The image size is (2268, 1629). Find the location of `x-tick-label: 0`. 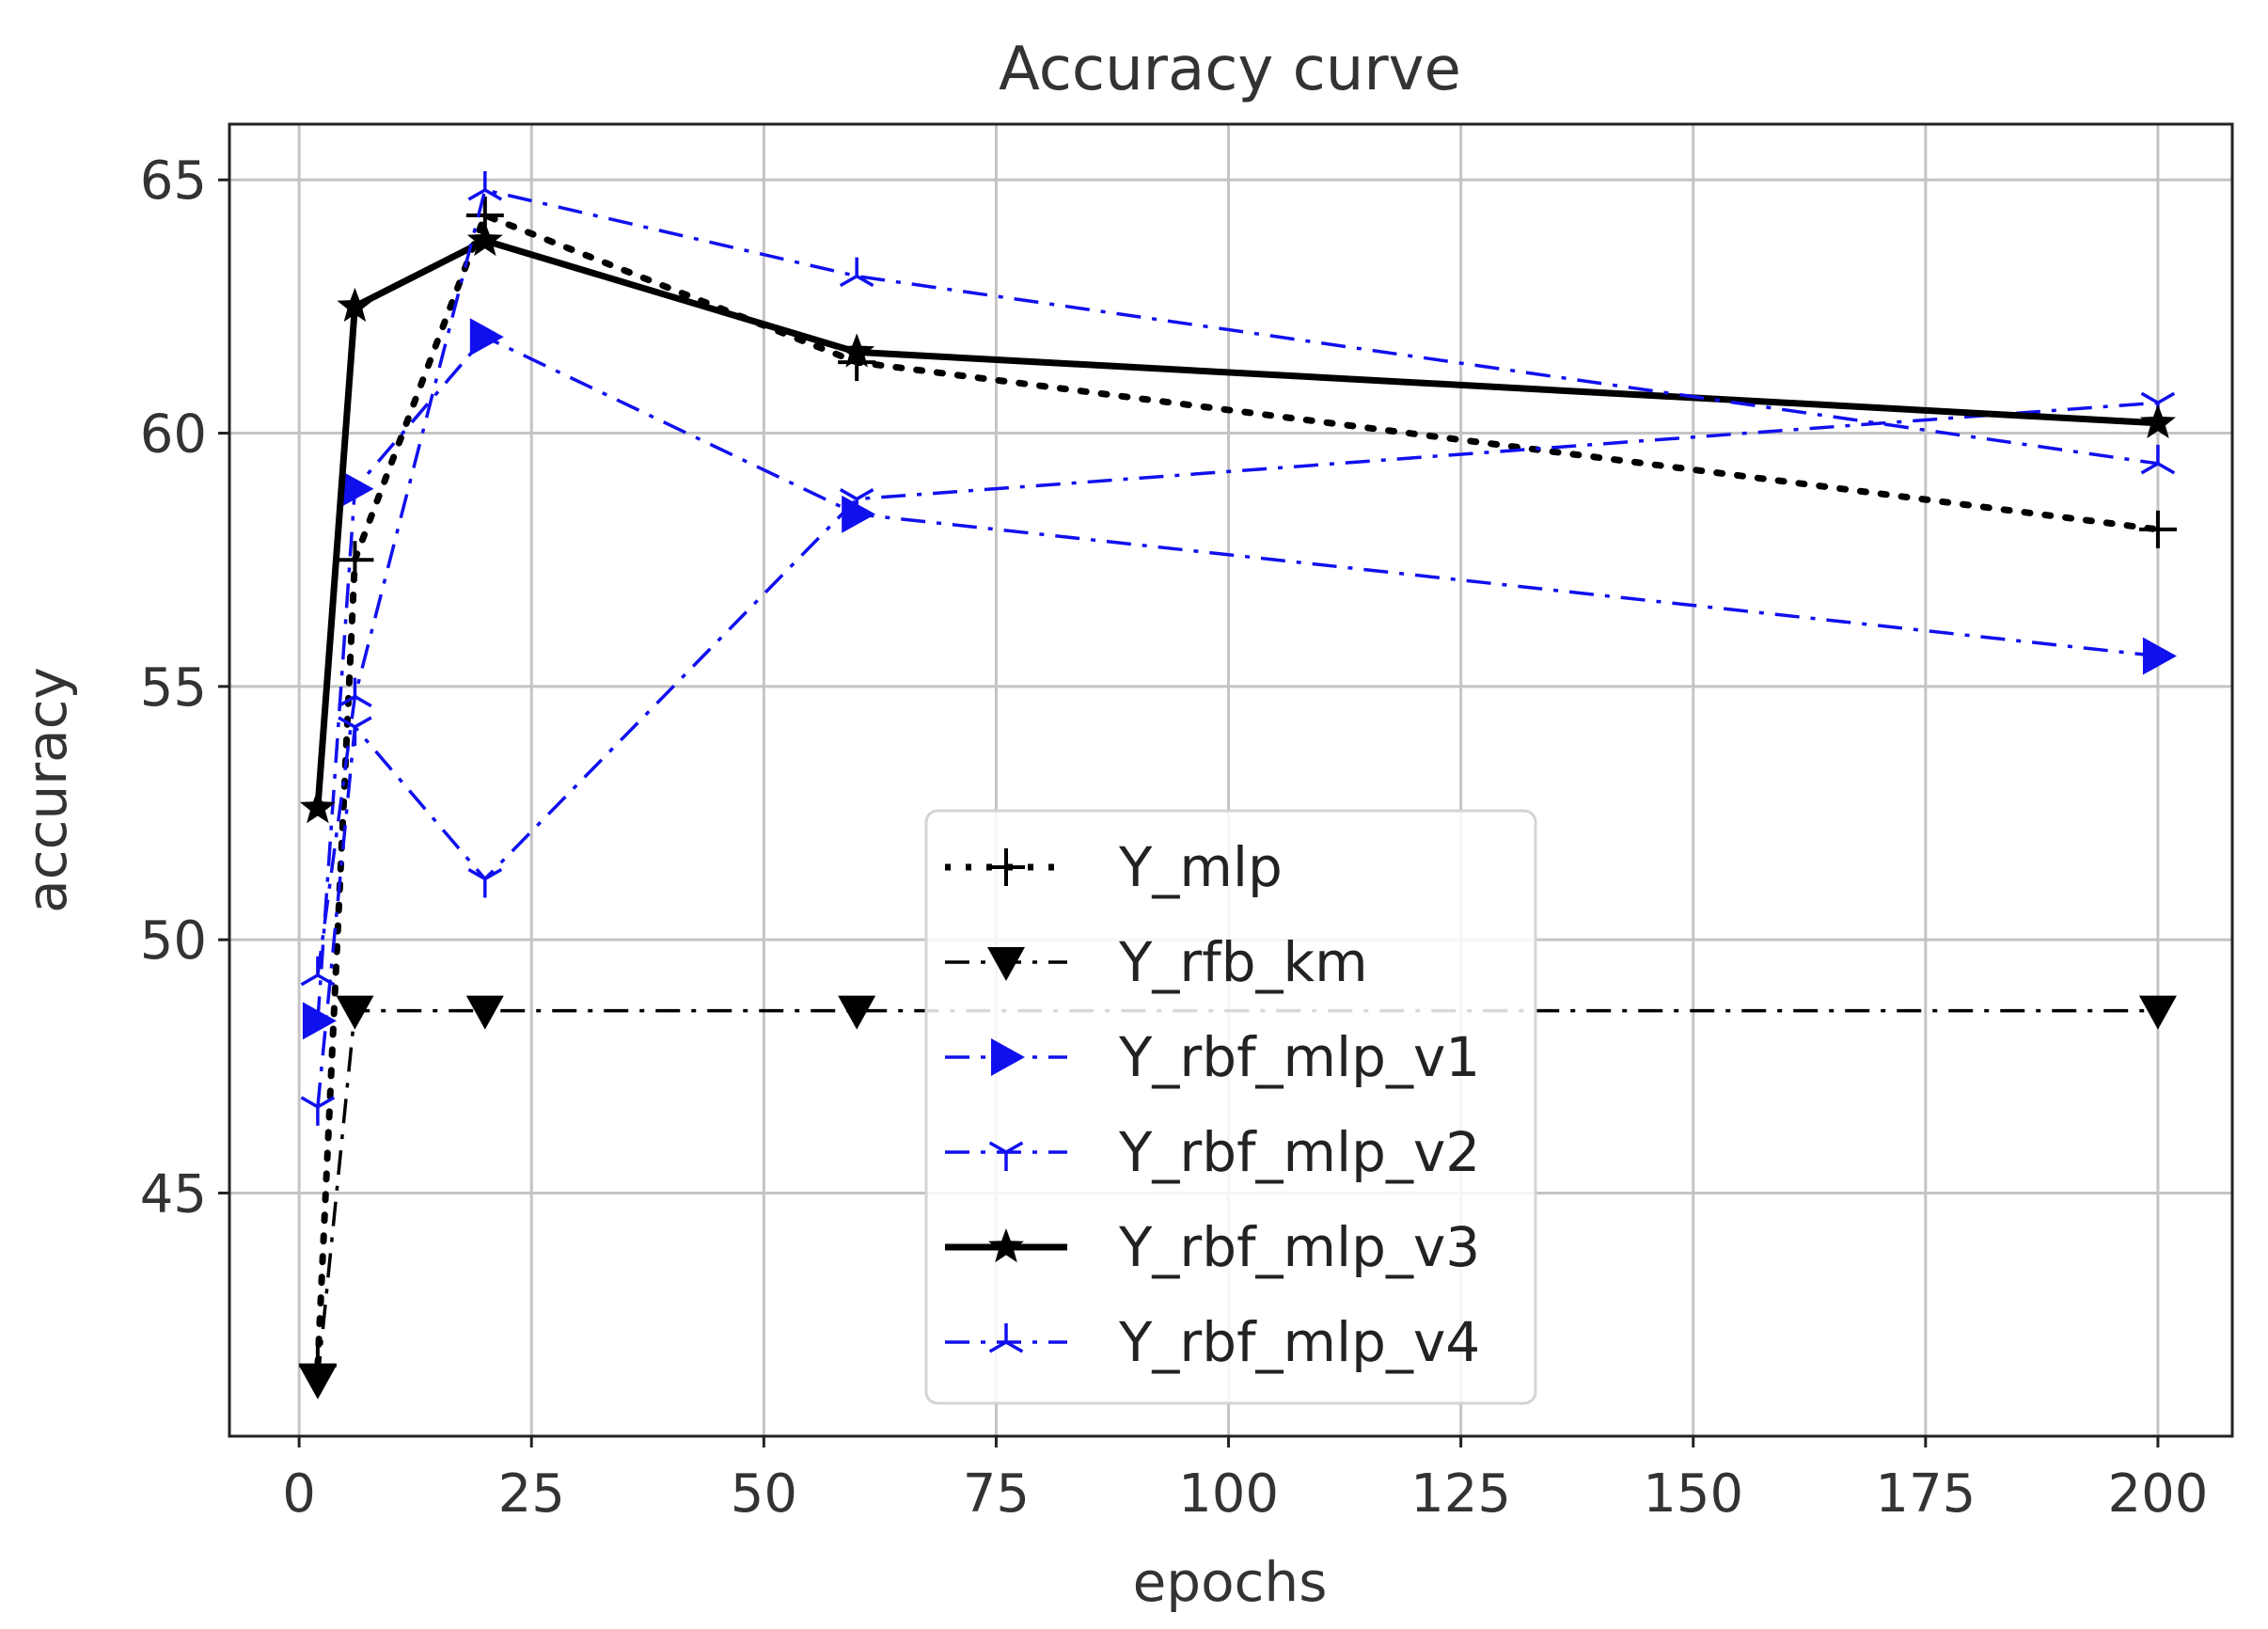

x-tick-label: 0 is located at coordinates (299, 1494).